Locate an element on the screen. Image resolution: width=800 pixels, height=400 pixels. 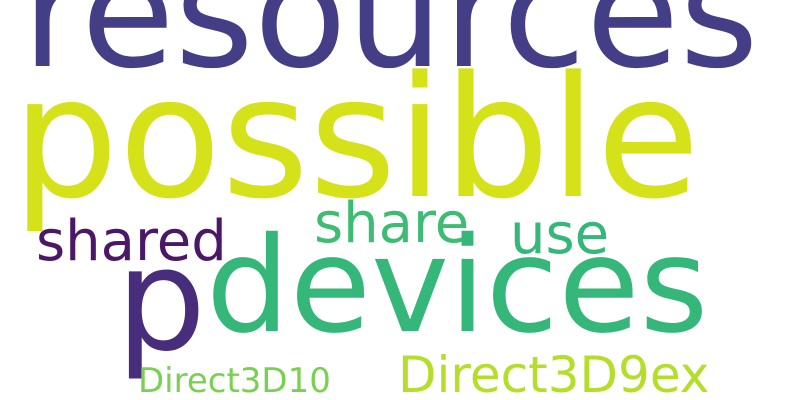
word-share: share is located at coordinates (392, 223).